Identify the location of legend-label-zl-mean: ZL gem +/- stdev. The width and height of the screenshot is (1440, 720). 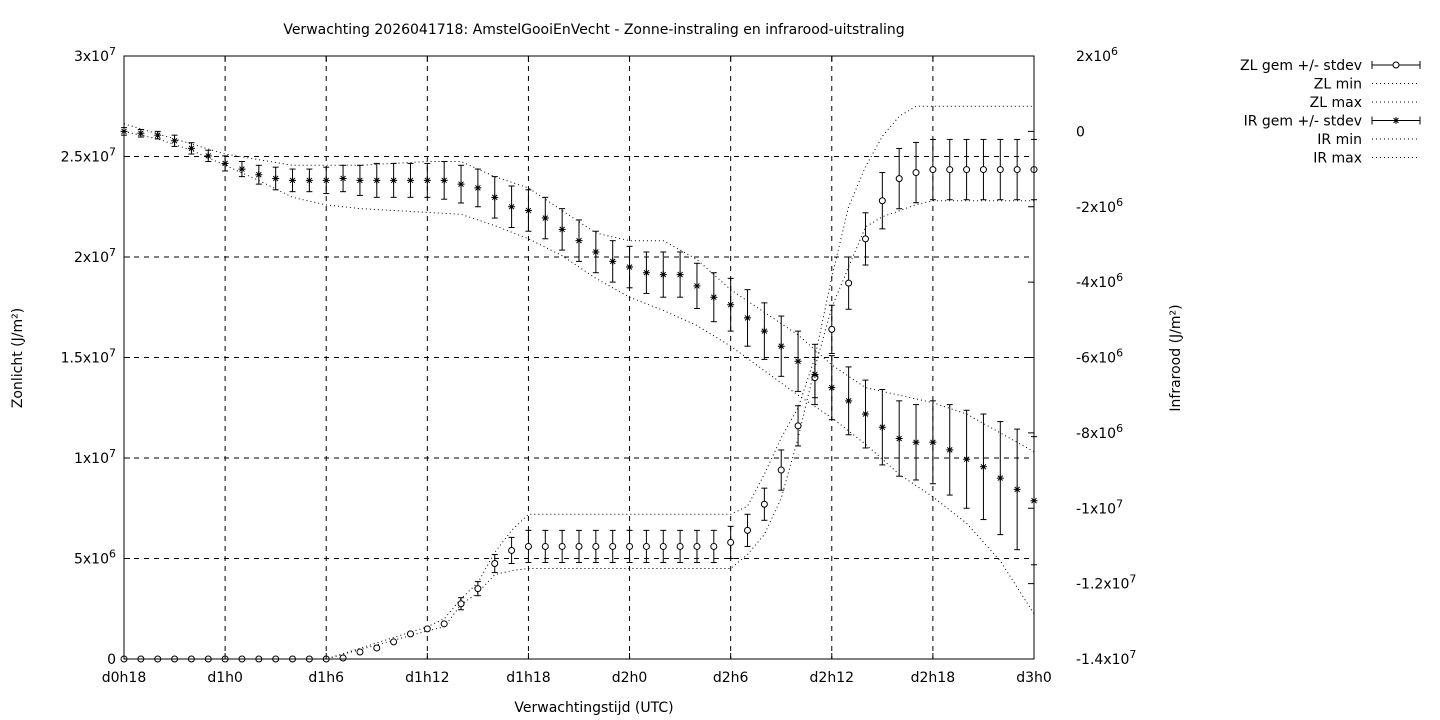
(1301, 66).